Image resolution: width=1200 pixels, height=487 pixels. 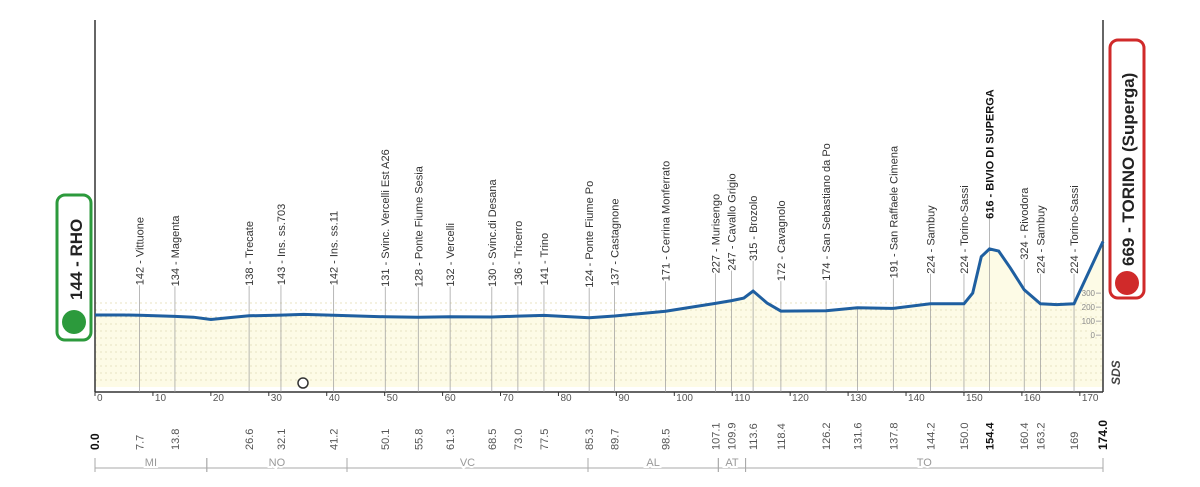 What do you see at coordinates (858, 398) in the screenshot?
I see `x-tick-label: 130` at bounding box center [858, 398].